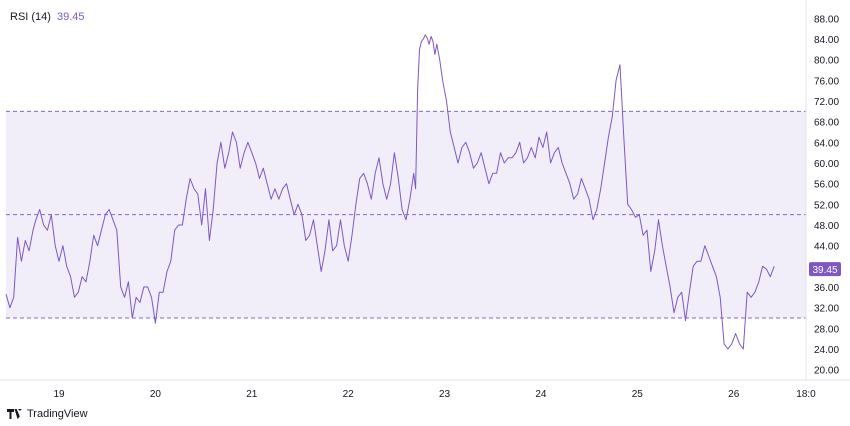 This screenshot has height=426, width=850. I want to click on x-tick-label: 21, so click(252, 394).